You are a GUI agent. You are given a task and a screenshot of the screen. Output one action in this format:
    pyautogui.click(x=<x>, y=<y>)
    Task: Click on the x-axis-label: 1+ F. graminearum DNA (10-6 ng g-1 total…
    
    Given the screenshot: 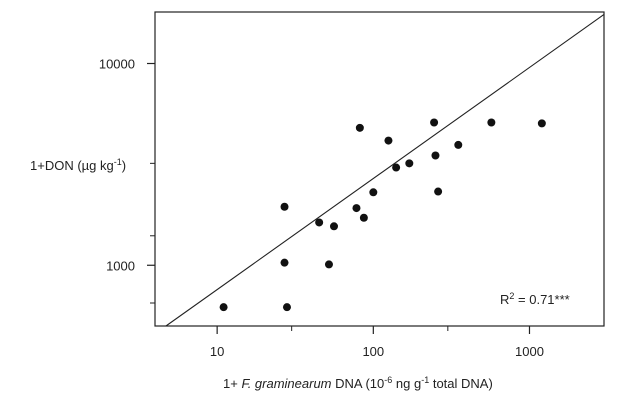 What is the action you would take?
    pyautogui.click(x=358, y=383)
    